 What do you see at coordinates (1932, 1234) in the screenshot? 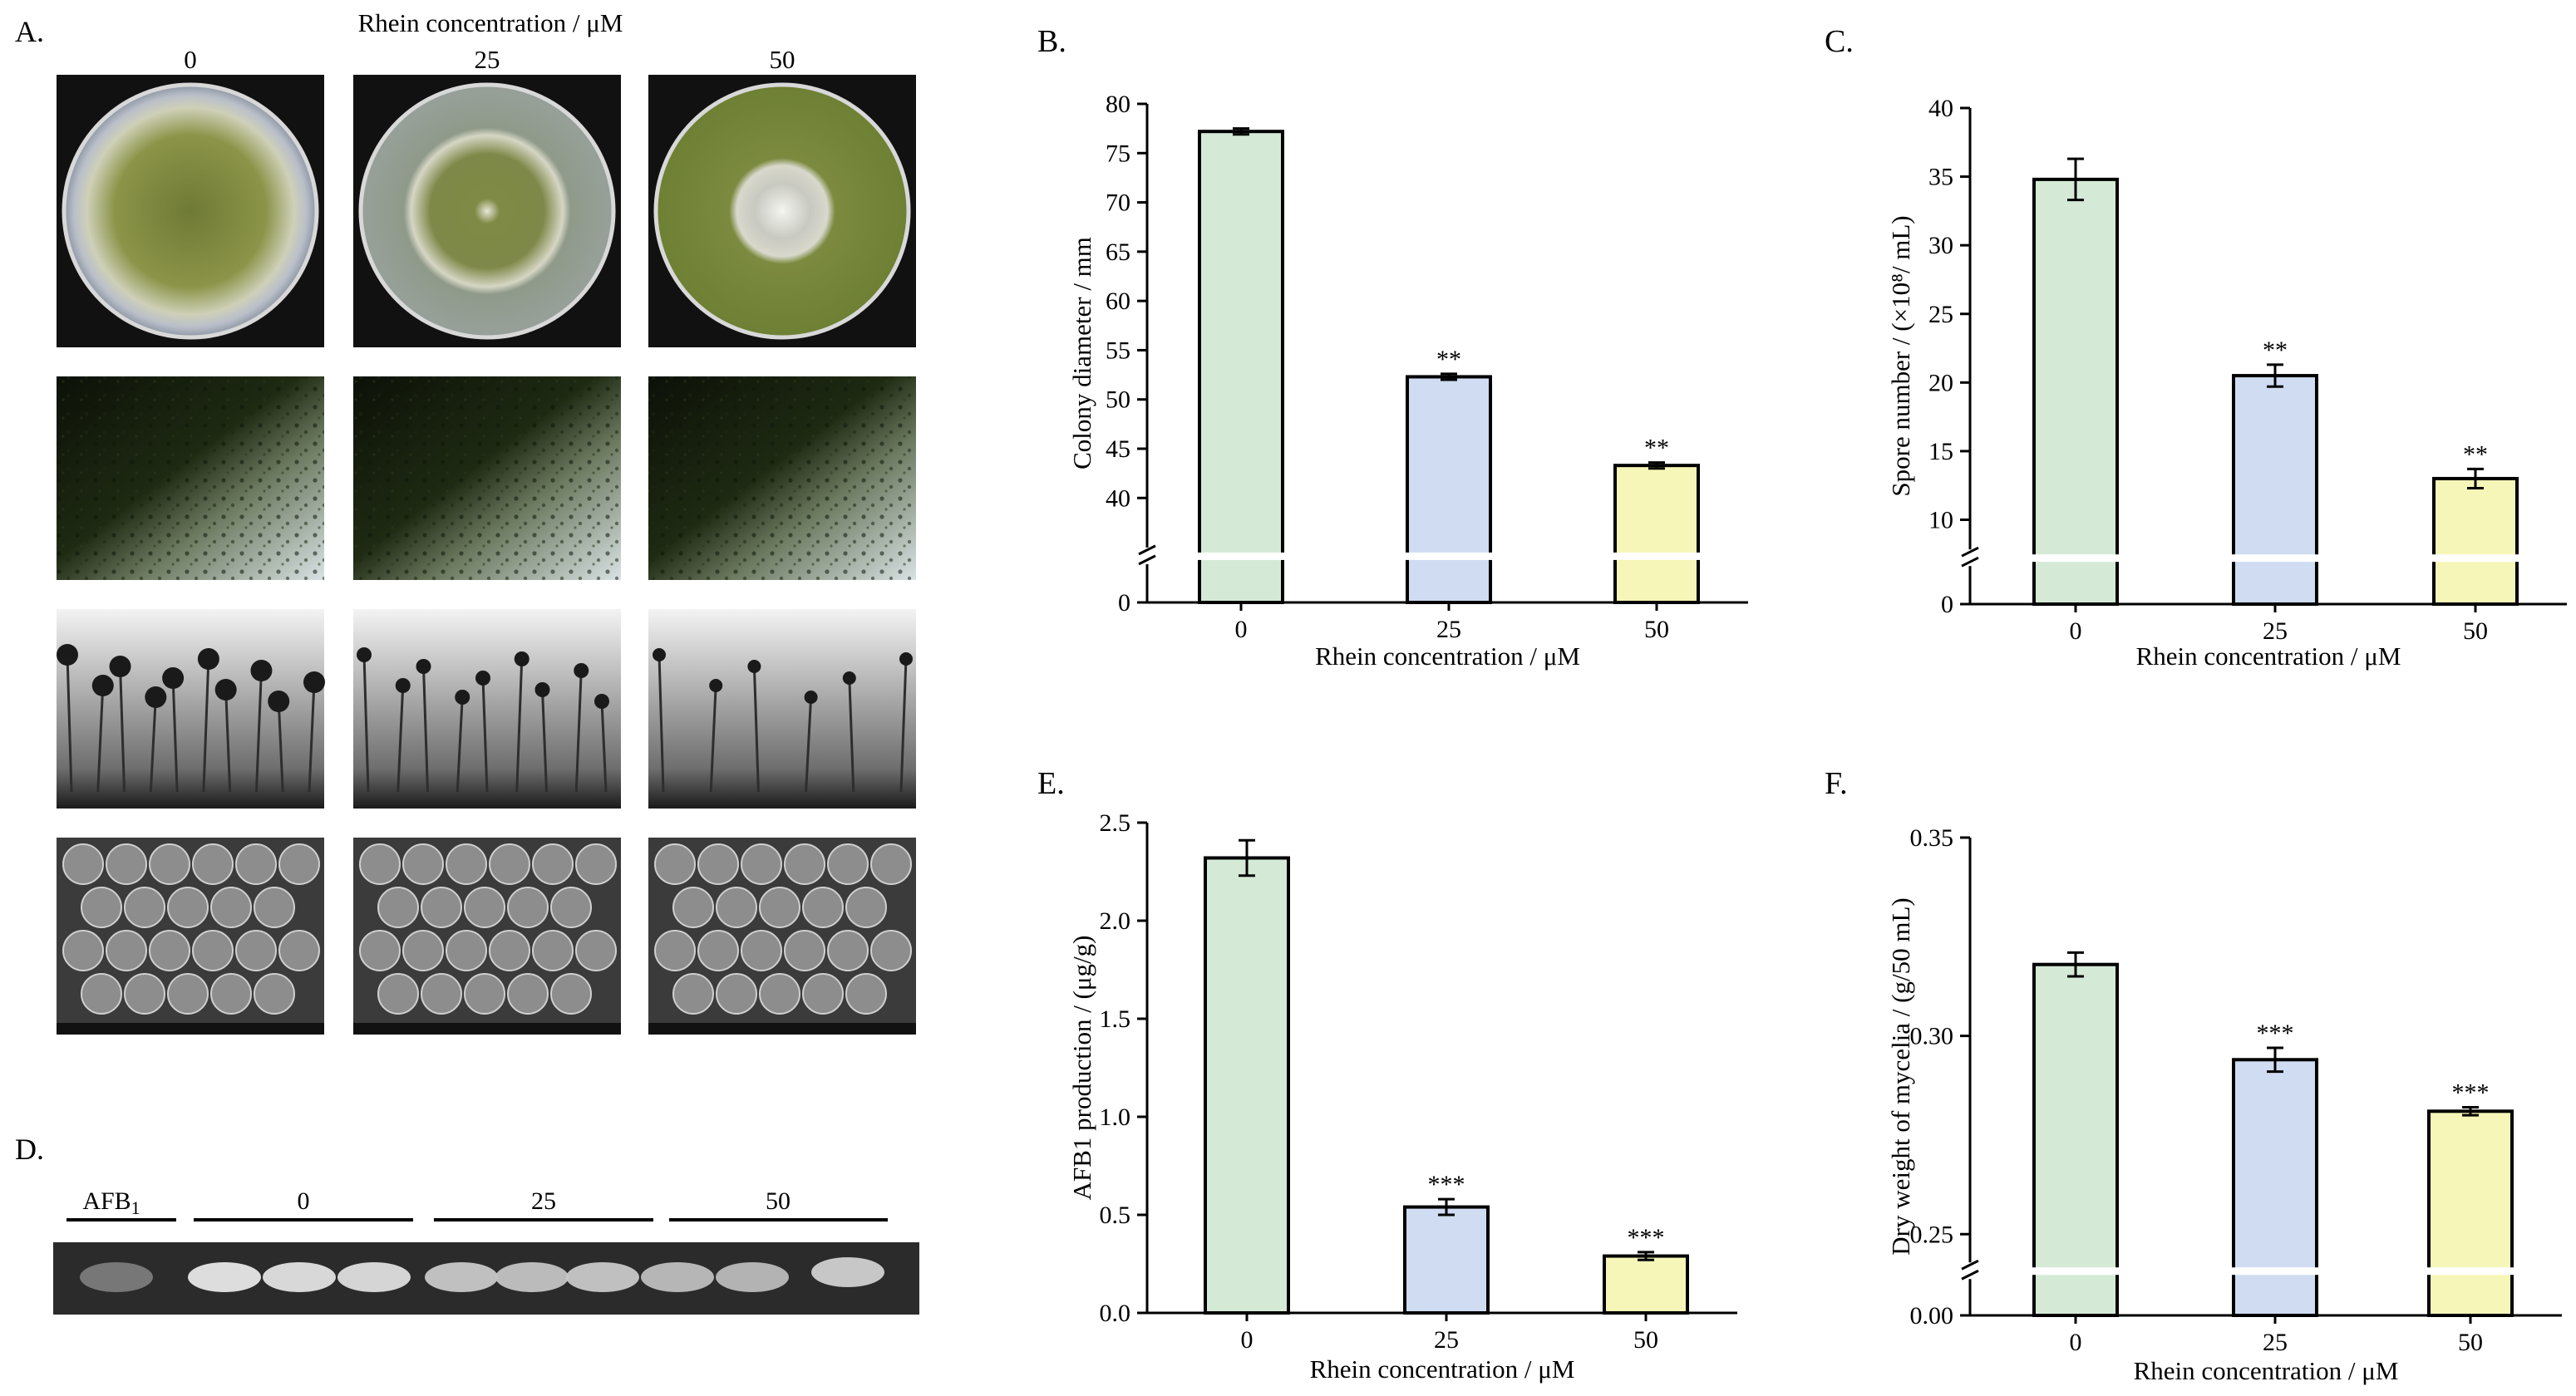
I see `y-tick-label: 0.25` at bounding box center [1932, 1234].